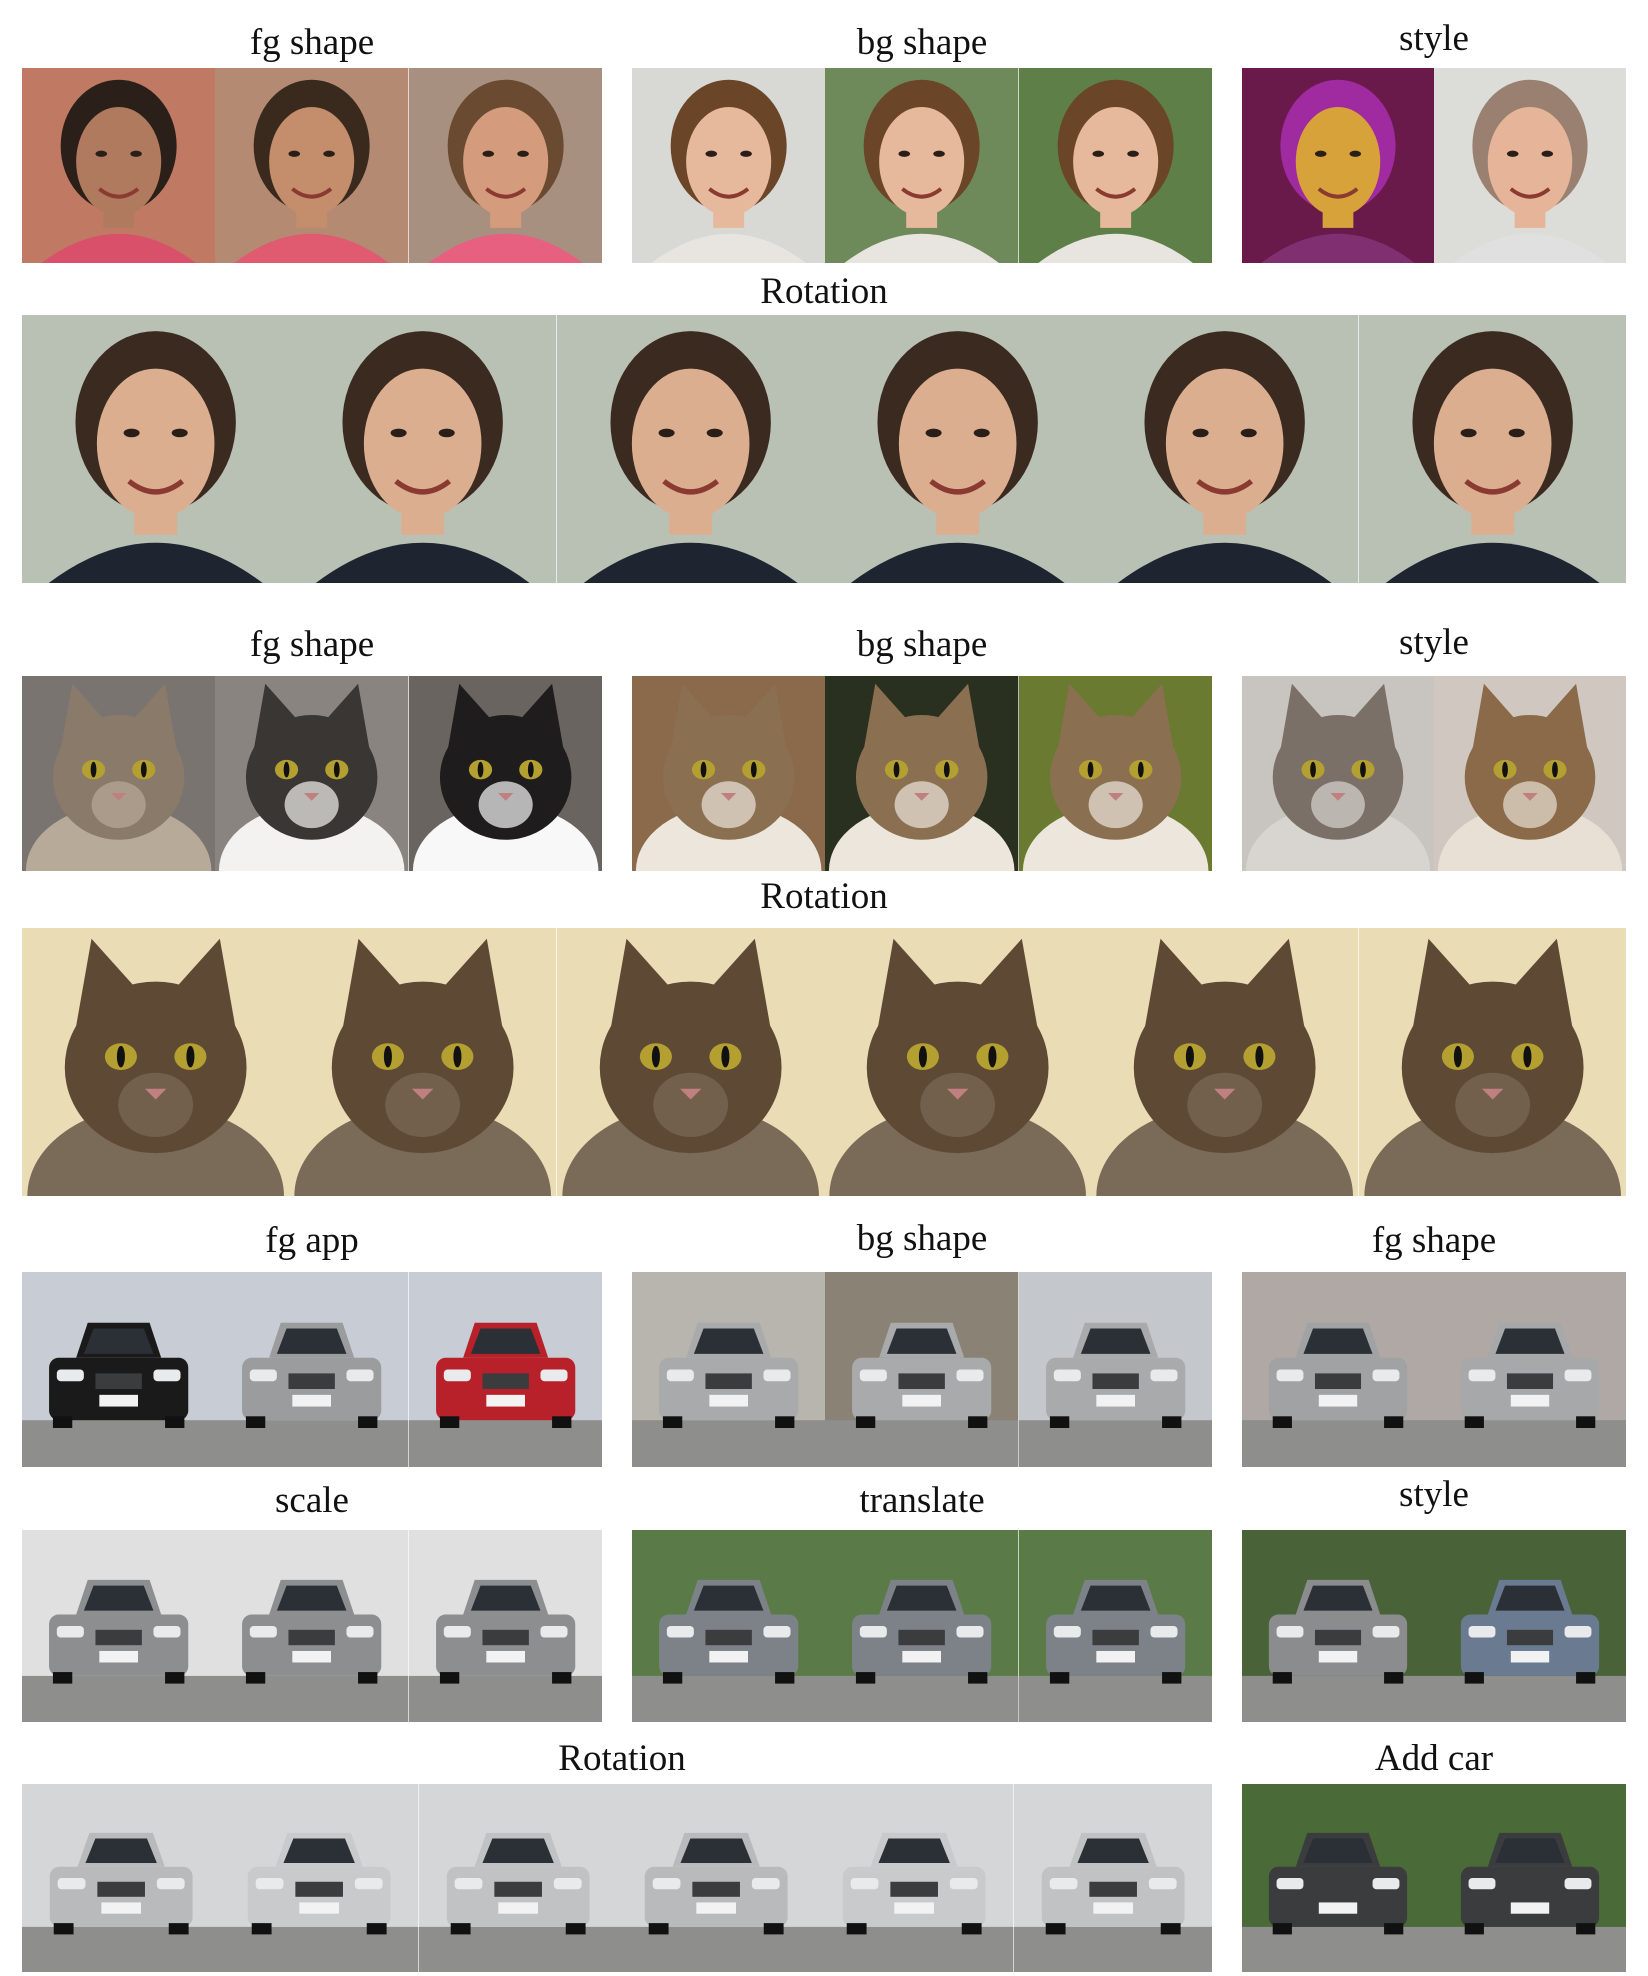 This screenshot has width=1648, height=1976. I want to click on faces-rotation-strip, so click(824, 449).